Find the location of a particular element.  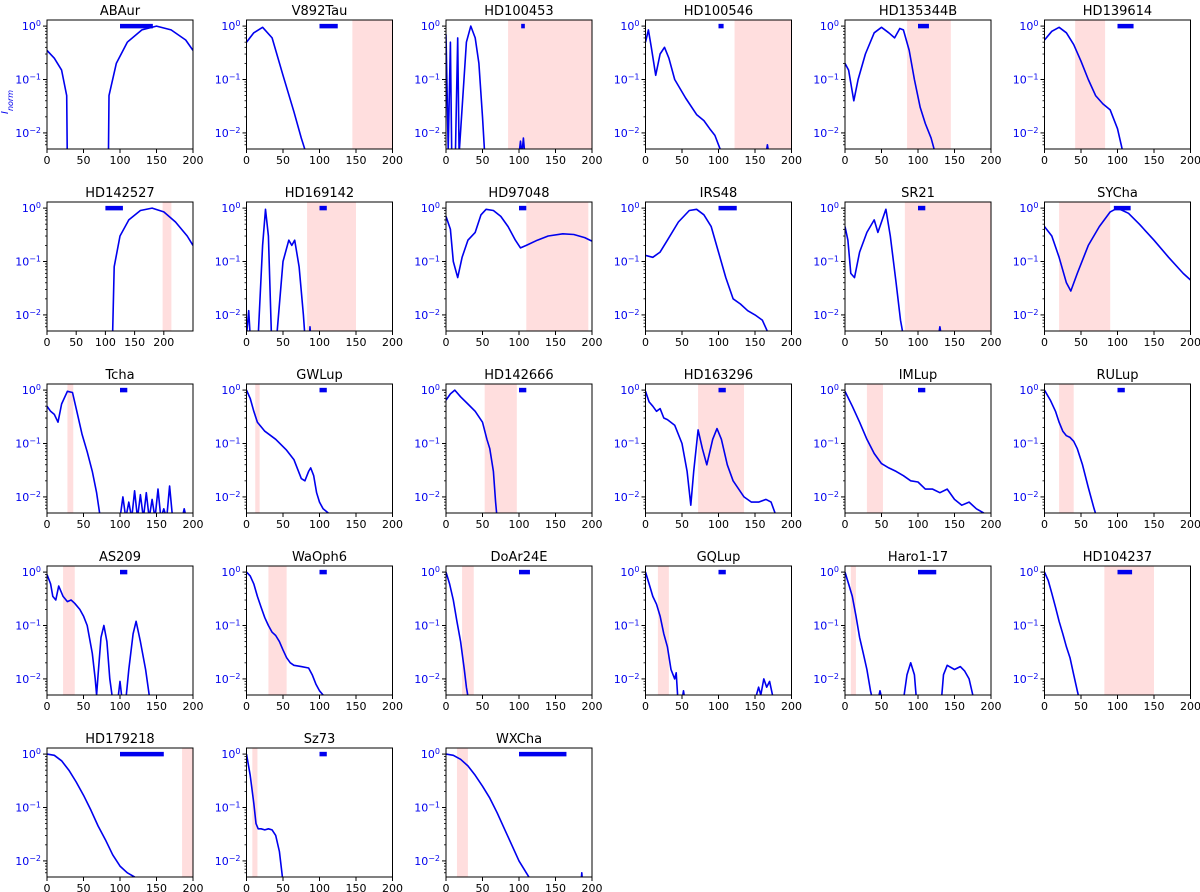

panel-hd100453: 0 50 100 150 200 100 10⁻¹ 10⁻² HD100453 is located at coordinates (508, 85).